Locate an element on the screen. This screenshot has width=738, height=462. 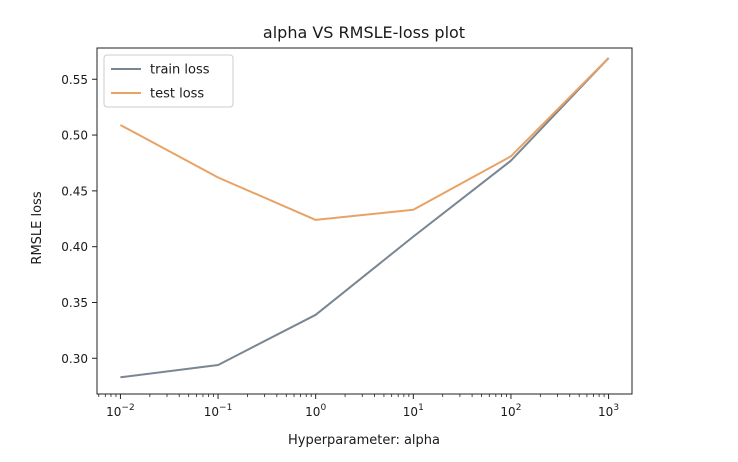
x-tick-label: 10⁰ is located at coordinates (315, 411).